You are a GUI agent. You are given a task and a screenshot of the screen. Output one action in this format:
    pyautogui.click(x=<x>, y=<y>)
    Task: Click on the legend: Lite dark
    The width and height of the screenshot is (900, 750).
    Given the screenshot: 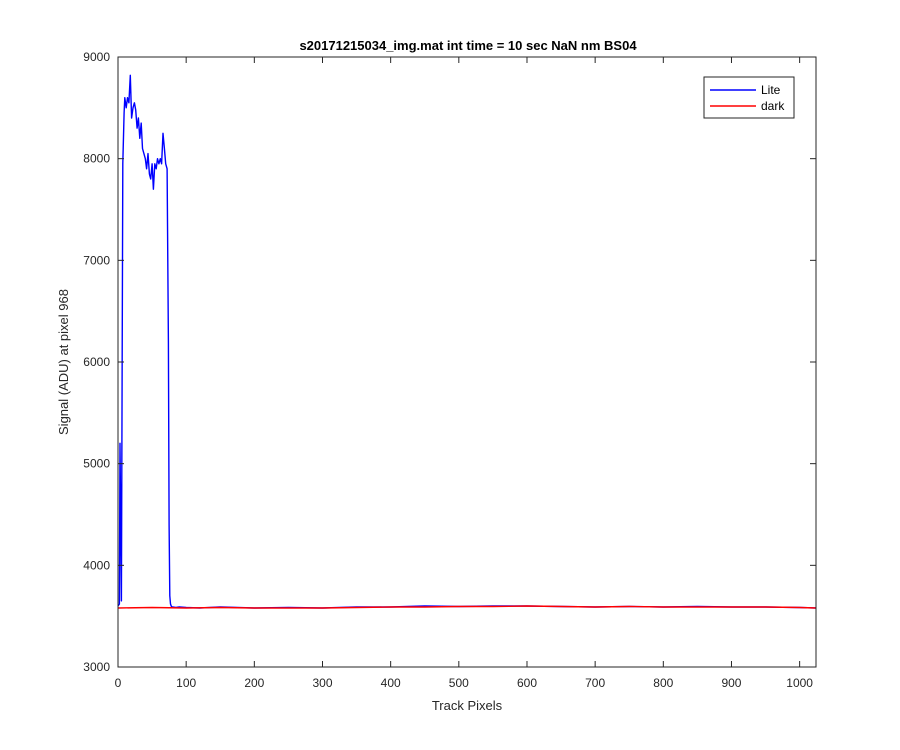 What is the action you would take?
    pyautogui.click(x=749, y=97)
    